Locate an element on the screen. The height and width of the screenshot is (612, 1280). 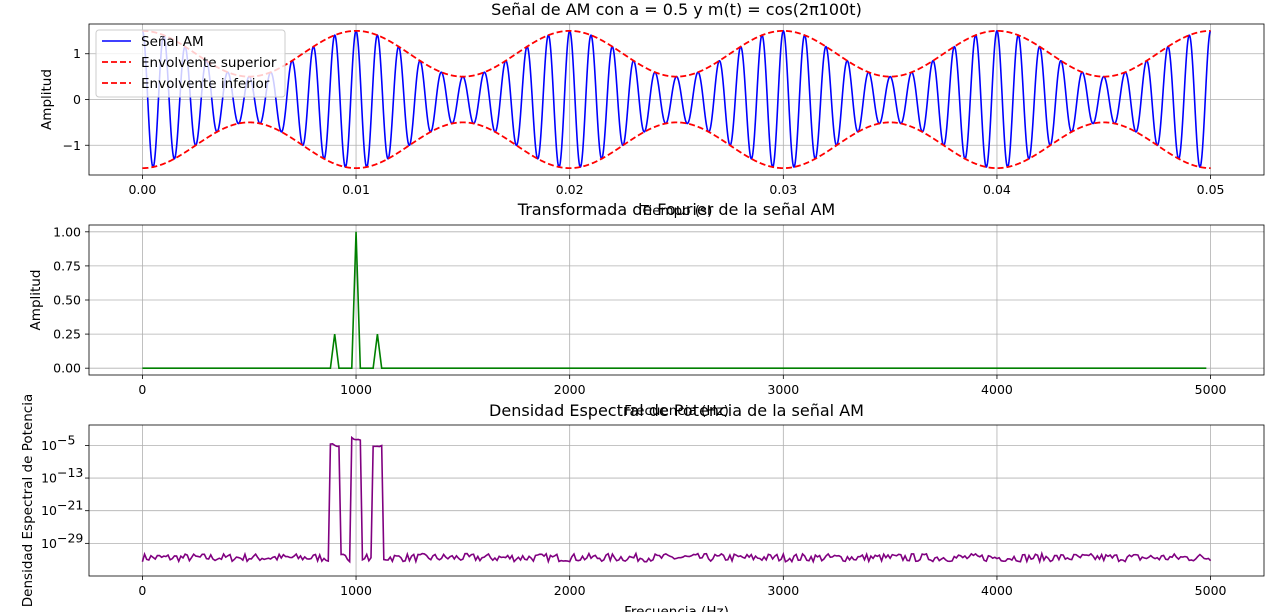
y-tick-label: 0.75 is located at coordinates (67, 265).